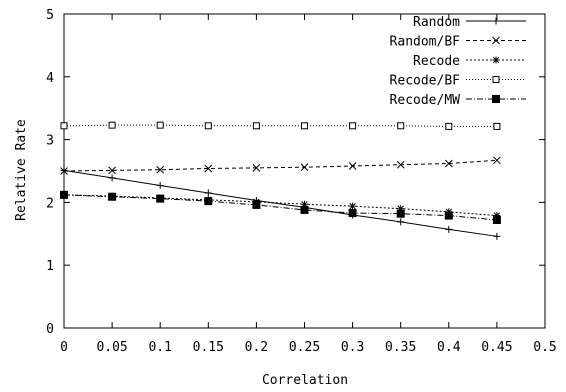 This screenshot has width=566, height=392. What do you see at coordinates (111, 347) in the screenshot?
I see `x-tick-label: 0.05` at bounding box center [111, 347].